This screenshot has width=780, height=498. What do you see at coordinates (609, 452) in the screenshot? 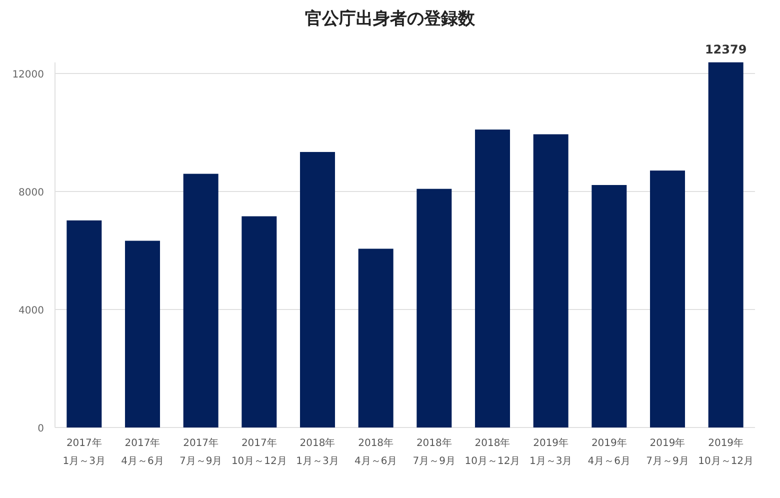
I see `x-tick-label: 2019年 4月～6月` at bounding box center [609, 452].